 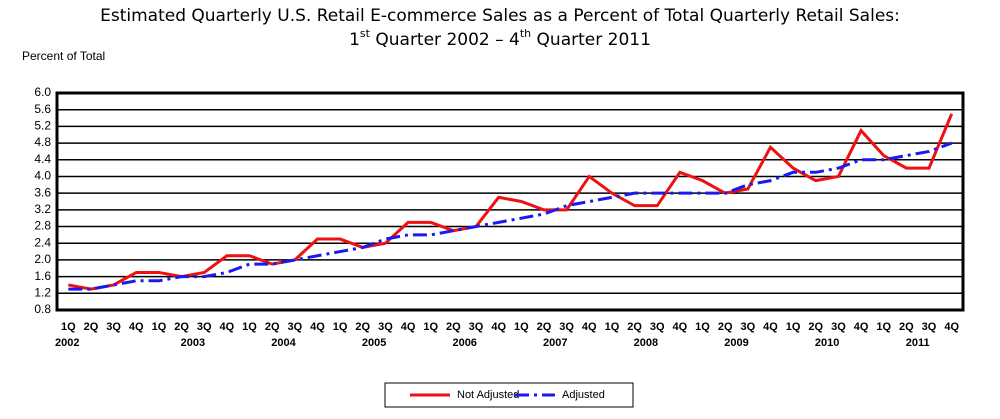 What do you see at coordinates (42, 276) in the screenshot?
I see `y-tick-label: 1.6` at bounding box center [42, 276].